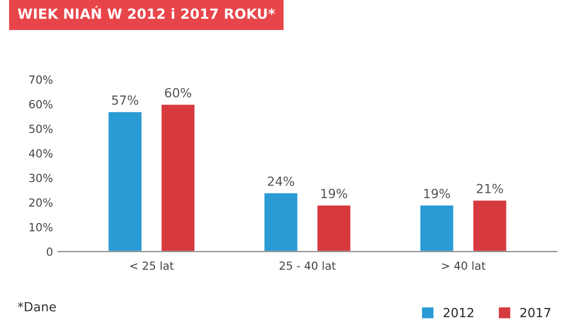 This screenshot has height=331, width=580. Describe the element at coordinates (146, 12) in the screenshot. I see `chart-title: WIEK NIAŃ W 2012 i 2017 ROKU*` at that location.